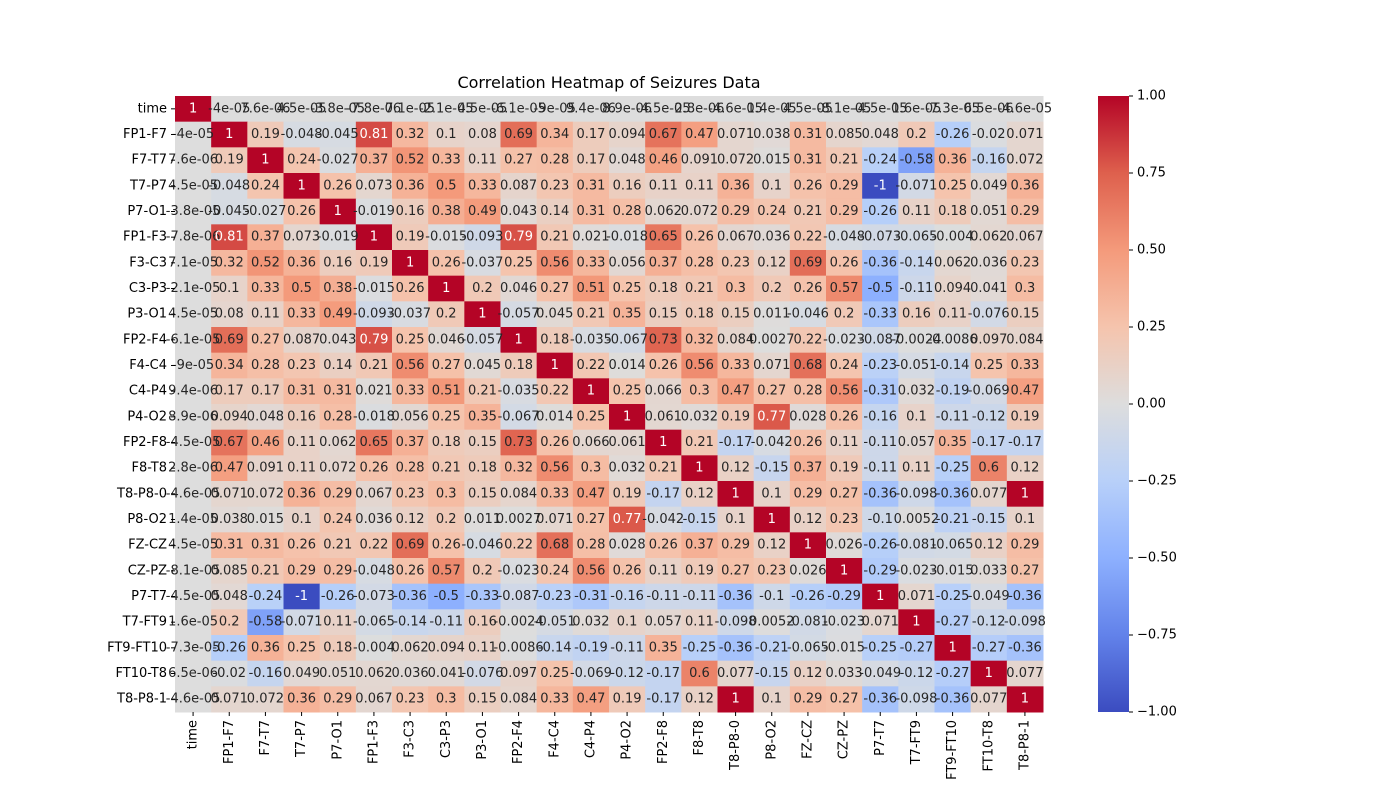  I want to click on cell-annotation: 0.23, so click(301, 365).